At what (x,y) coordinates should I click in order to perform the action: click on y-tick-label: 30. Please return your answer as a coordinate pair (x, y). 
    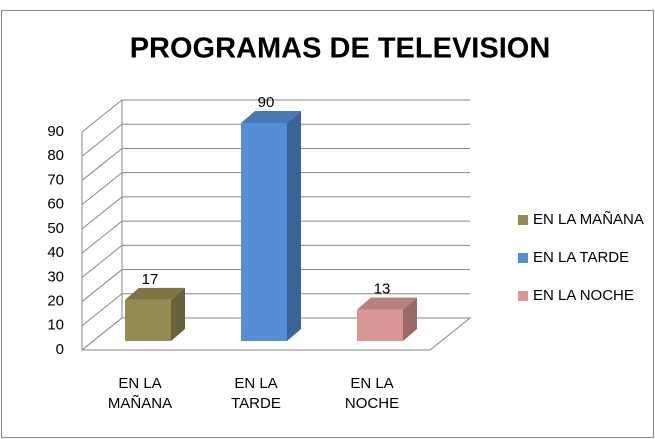
    Looking at the image, I should click on (55, 276).